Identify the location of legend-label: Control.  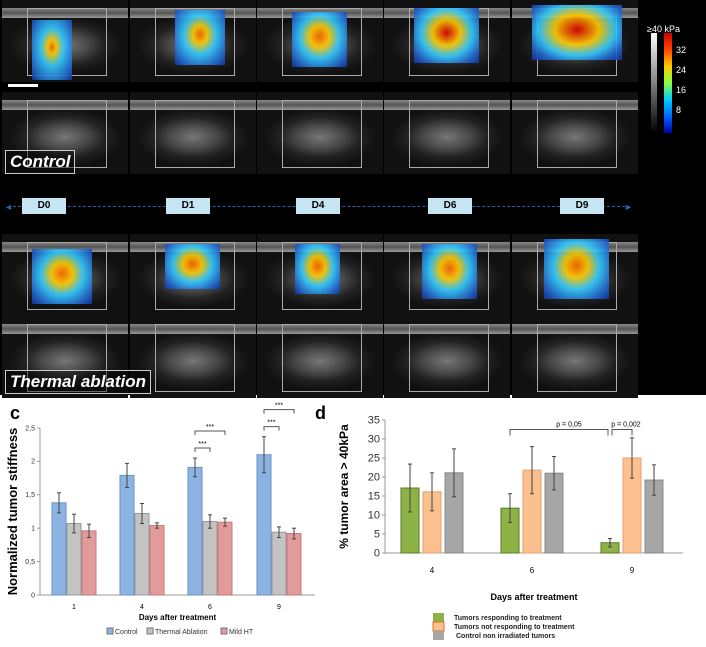
(126, 632).